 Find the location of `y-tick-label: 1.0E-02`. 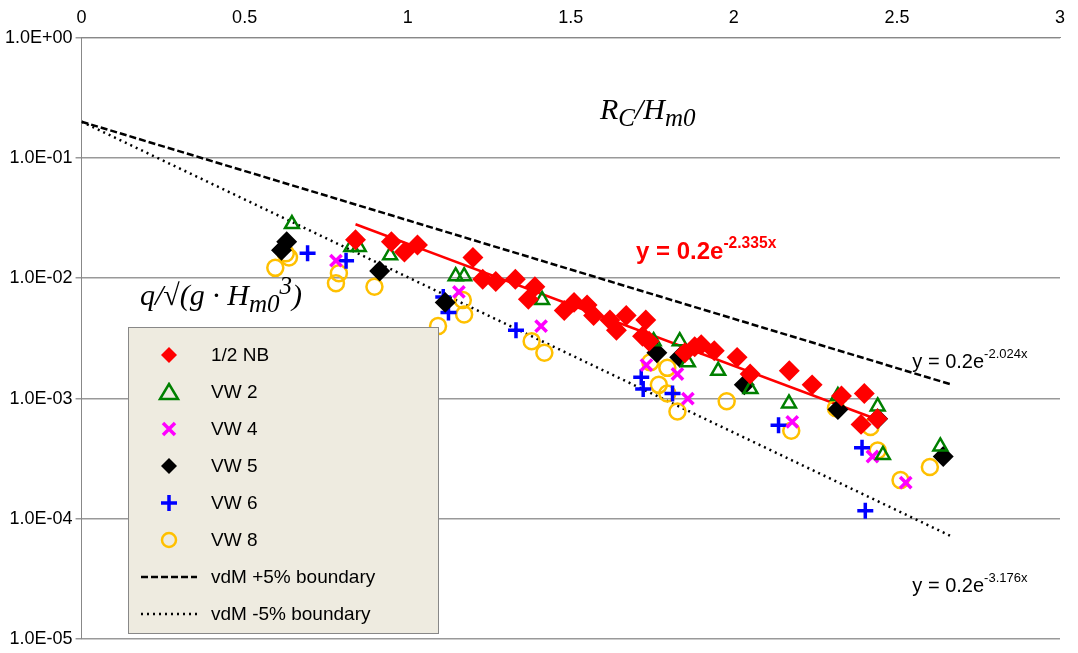

y-tick-label: 1.0E-02 is located at coordinates (41, 277).